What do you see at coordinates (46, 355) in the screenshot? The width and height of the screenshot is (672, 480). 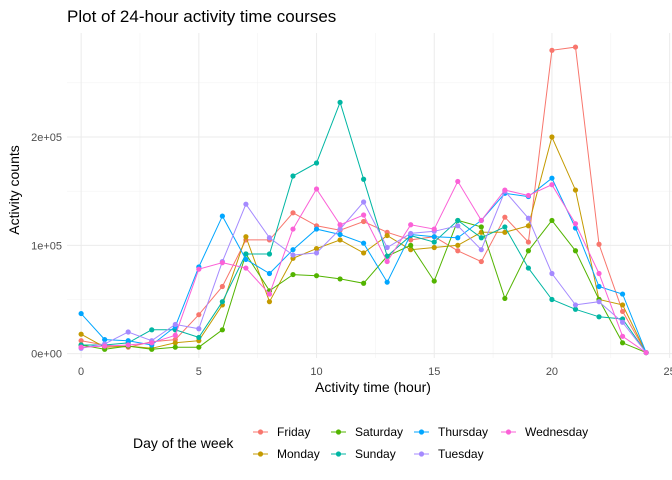 I see `y-tick-label: 0e+00` at bounding box center [46, 355].